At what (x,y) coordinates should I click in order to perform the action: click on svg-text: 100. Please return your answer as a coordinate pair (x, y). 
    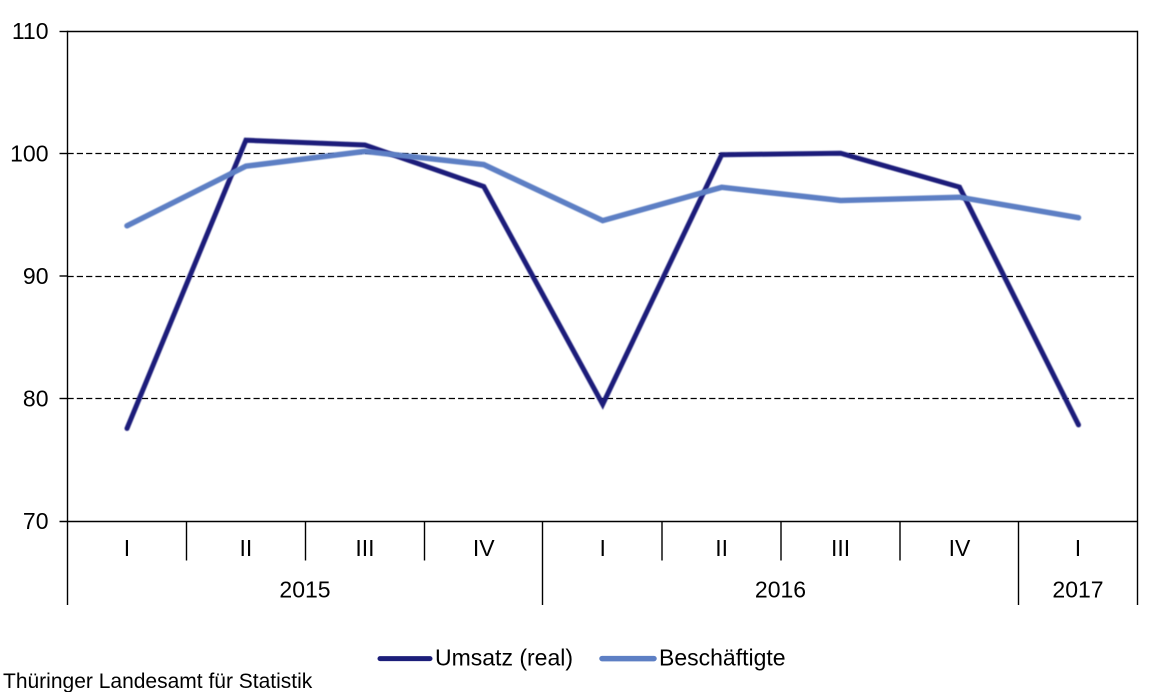
    Looking at the image, I should click on (29, 153).